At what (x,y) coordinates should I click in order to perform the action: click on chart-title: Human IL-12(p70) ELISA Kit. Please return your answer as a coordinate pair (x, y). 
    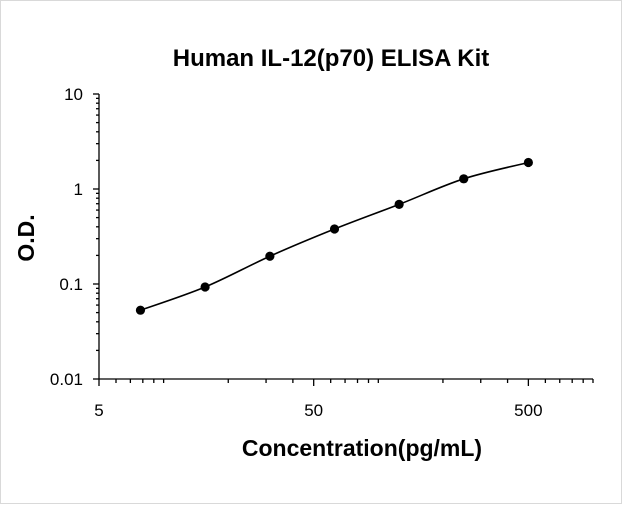
    Looking at the image, I should click on (331, 58).